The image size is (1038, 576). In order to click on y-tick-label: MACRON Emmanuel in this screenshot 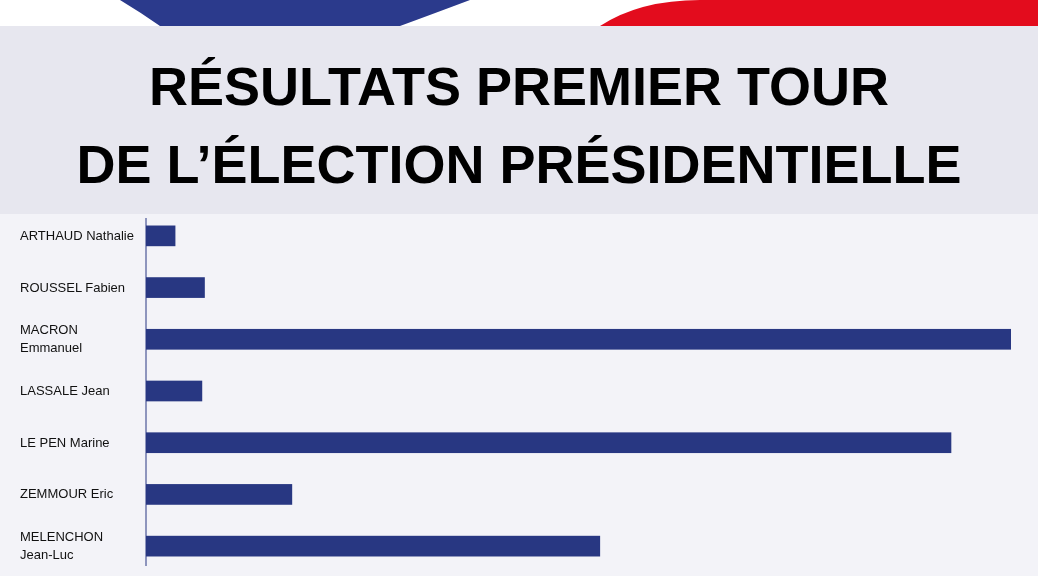, I will do `click(51, 339)`.